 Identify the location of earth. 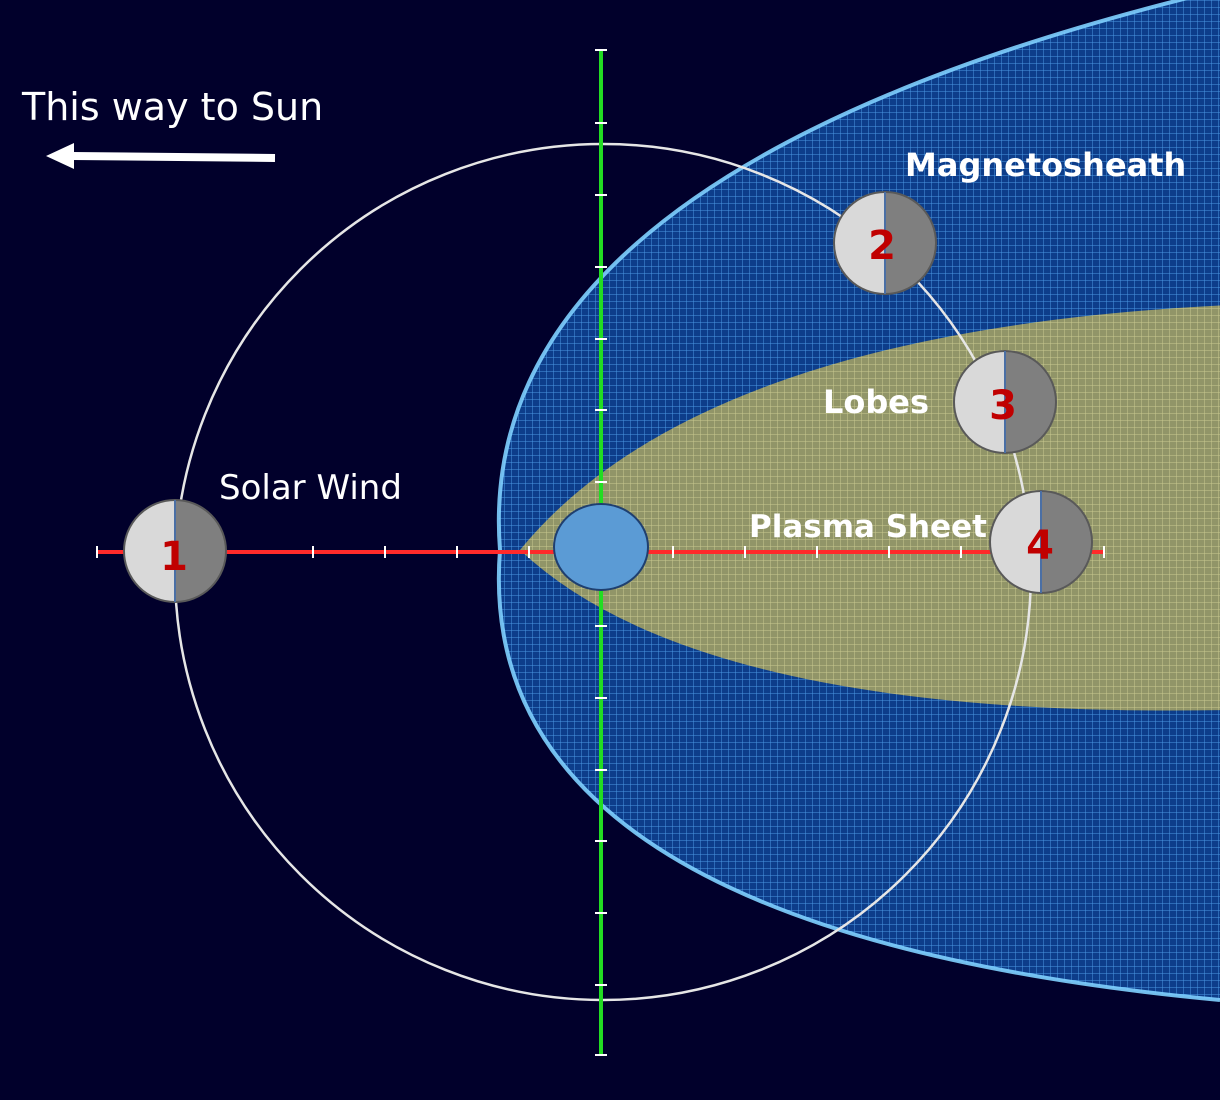
(601, 547).